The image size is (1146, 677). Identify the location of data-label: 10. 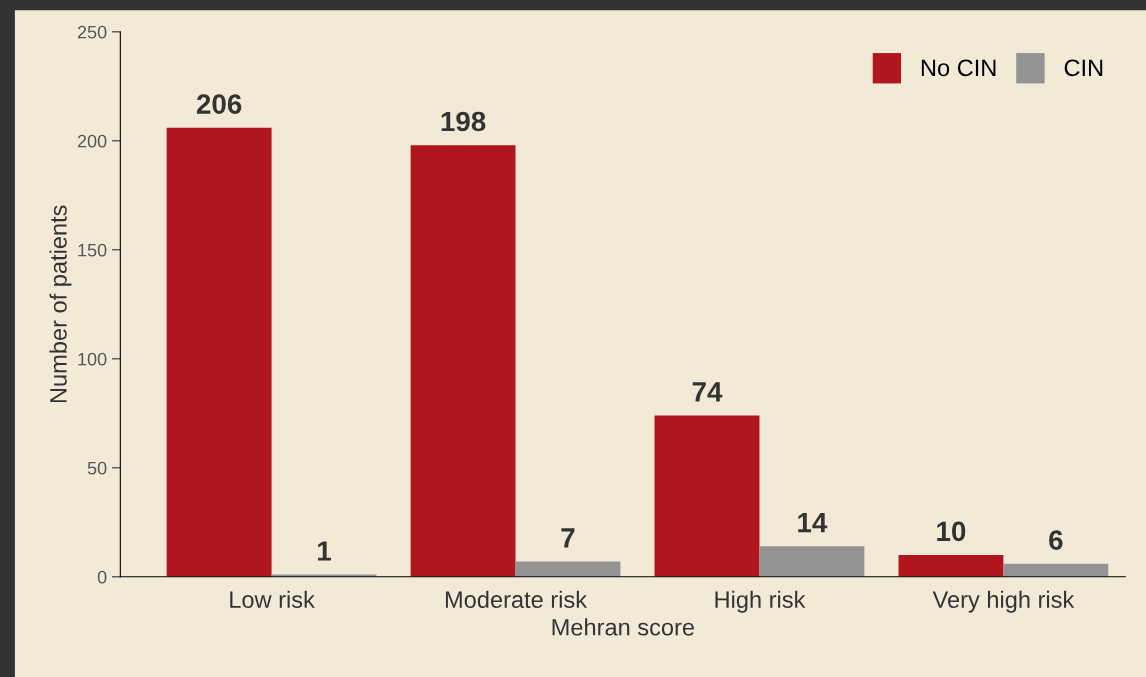
(951, 531).